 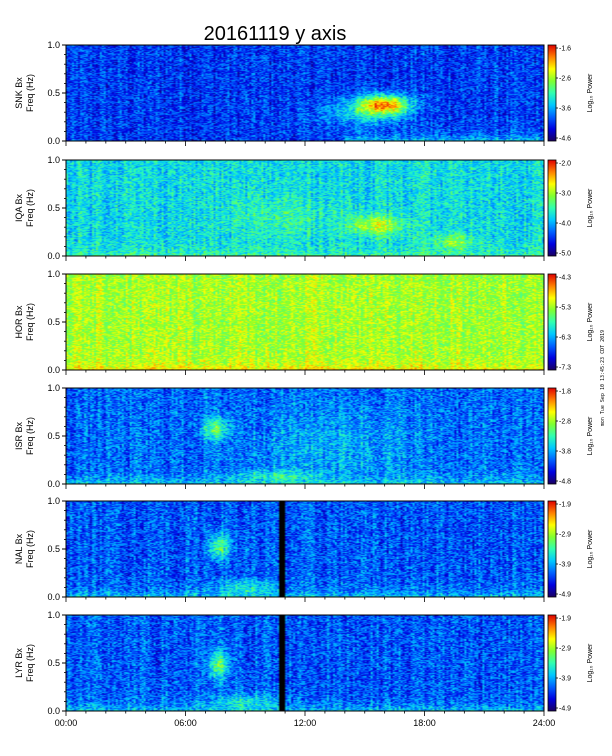 What do you see at coordinates (19, 436) in the screenshot?
I see `station-label: ISR Bx` at bounding box center [19, 436].